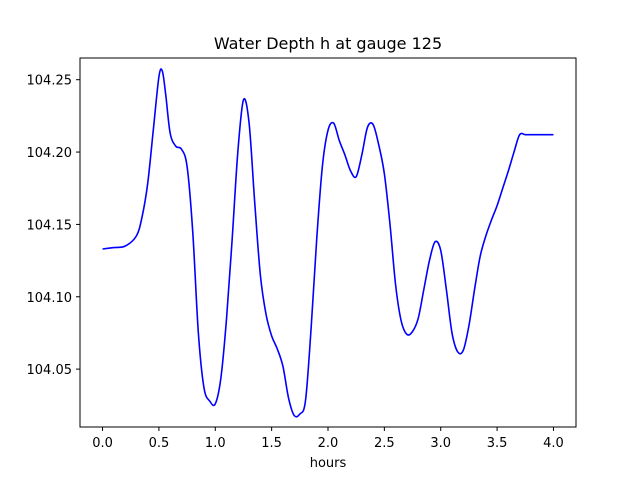  Describe the element at coordinates (384, 443) in the screenshot. I see `x-tick-label: 2.5` at that location.